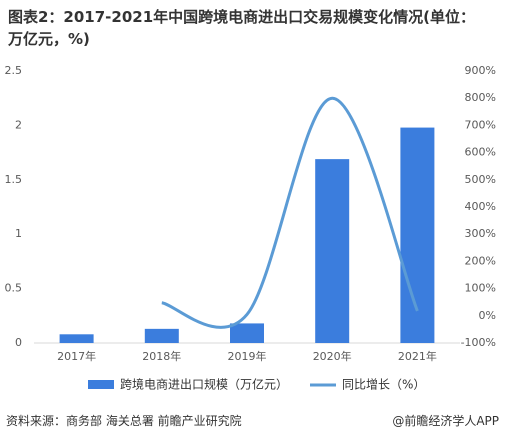 This screenshot has width=505, height=441. I want to click on x-tick-label: 2017年, so click(76, 356).